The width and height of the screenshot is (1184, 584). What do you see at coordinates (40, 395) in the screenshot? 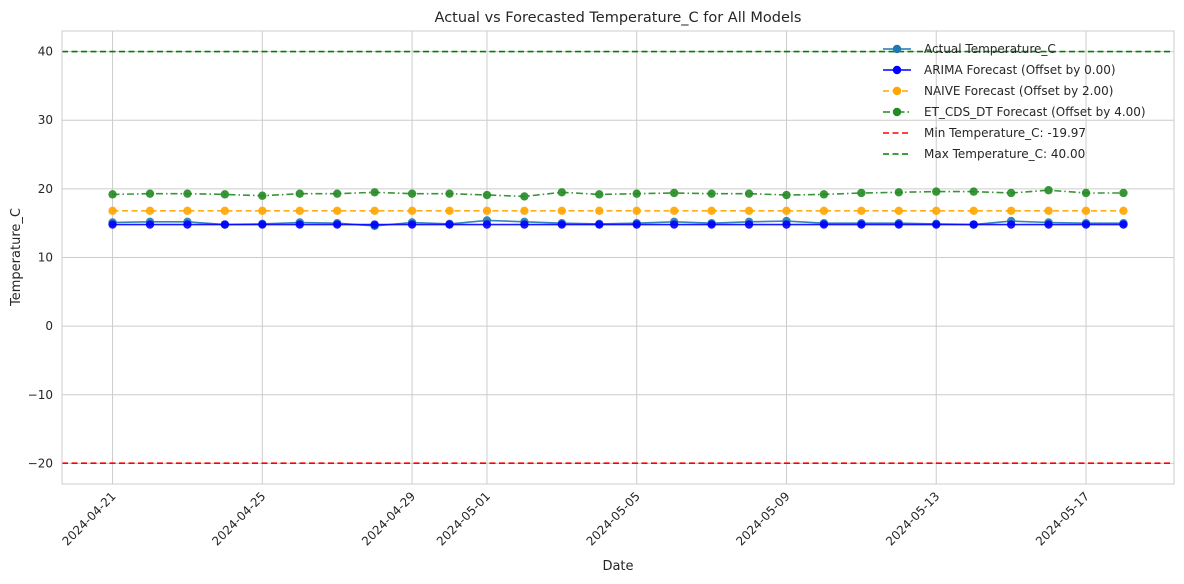
I see `y-tick-label: −10` at bounding box center [40, 395].